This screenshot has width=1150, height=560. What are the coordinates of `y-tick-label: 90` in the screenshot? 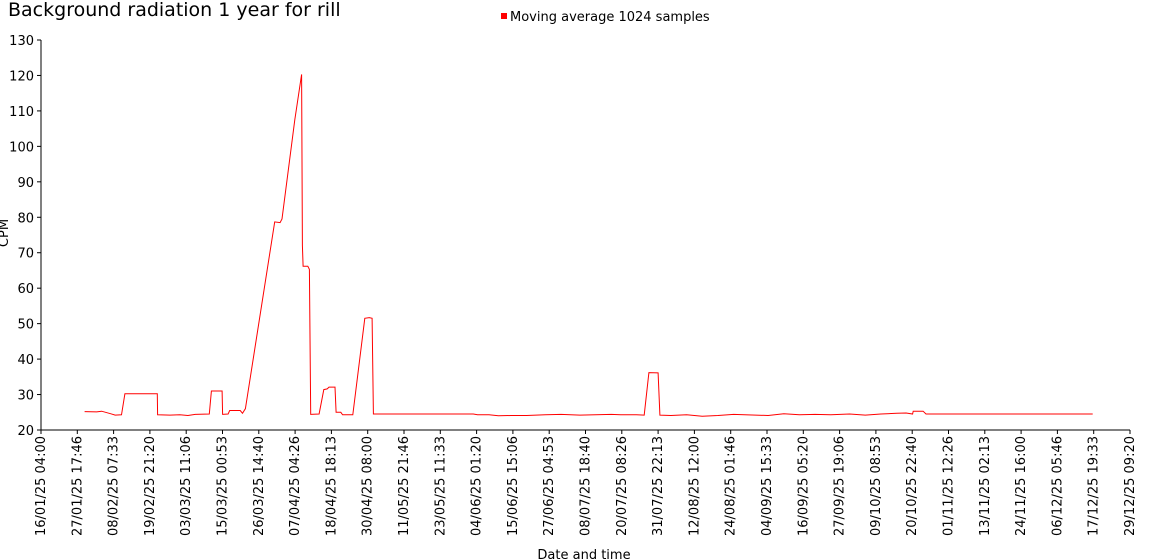 It's located at (25, 183).